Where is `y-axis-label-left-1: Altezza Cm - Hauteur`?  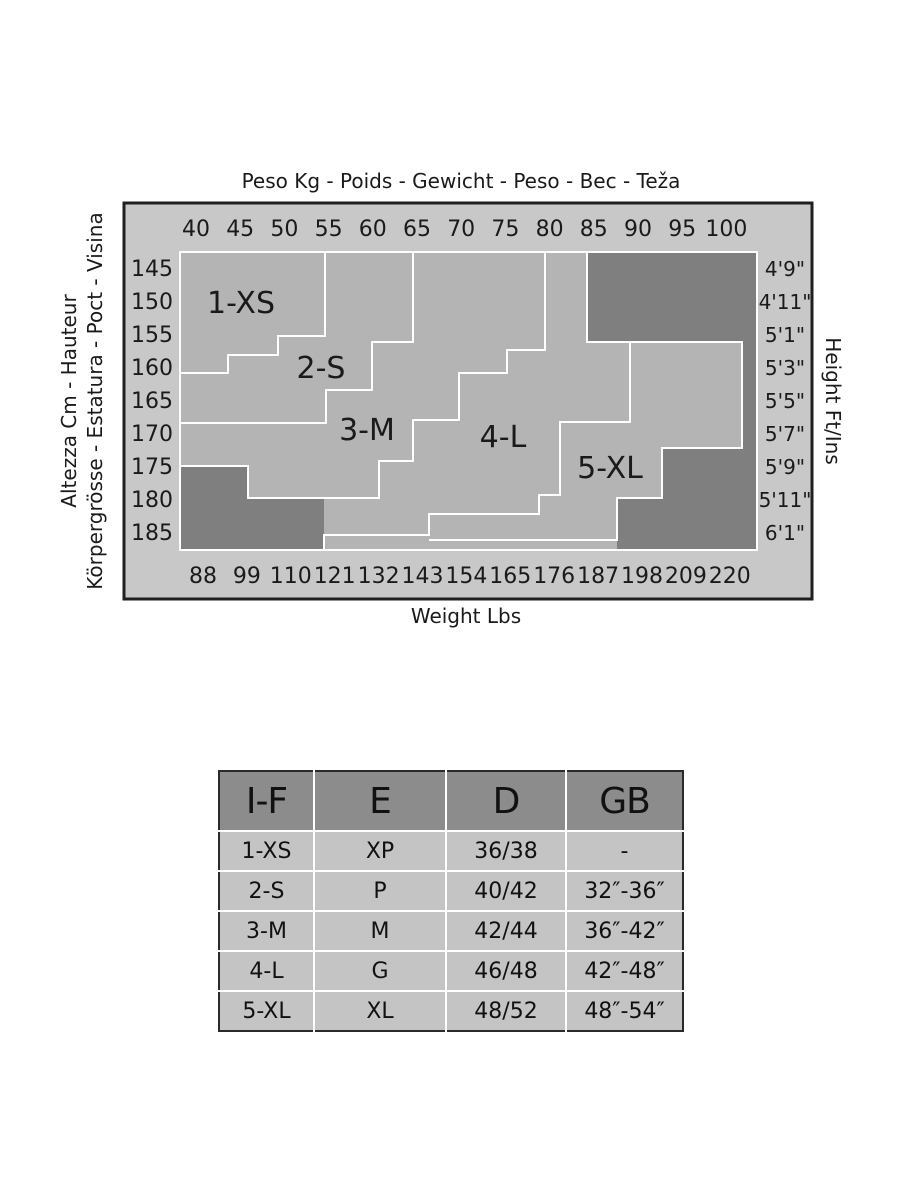
y-axis-label-left-1: Altezza Cm - Hauteur is located at coordinates (69, 401).